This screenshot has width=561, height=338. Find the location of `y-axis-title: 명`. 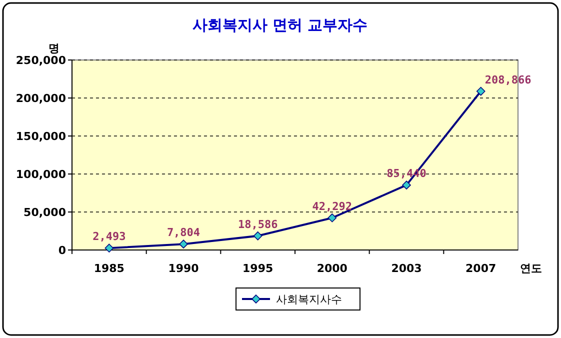

y-axis-title: 명 is located at coordinates (54, 48).